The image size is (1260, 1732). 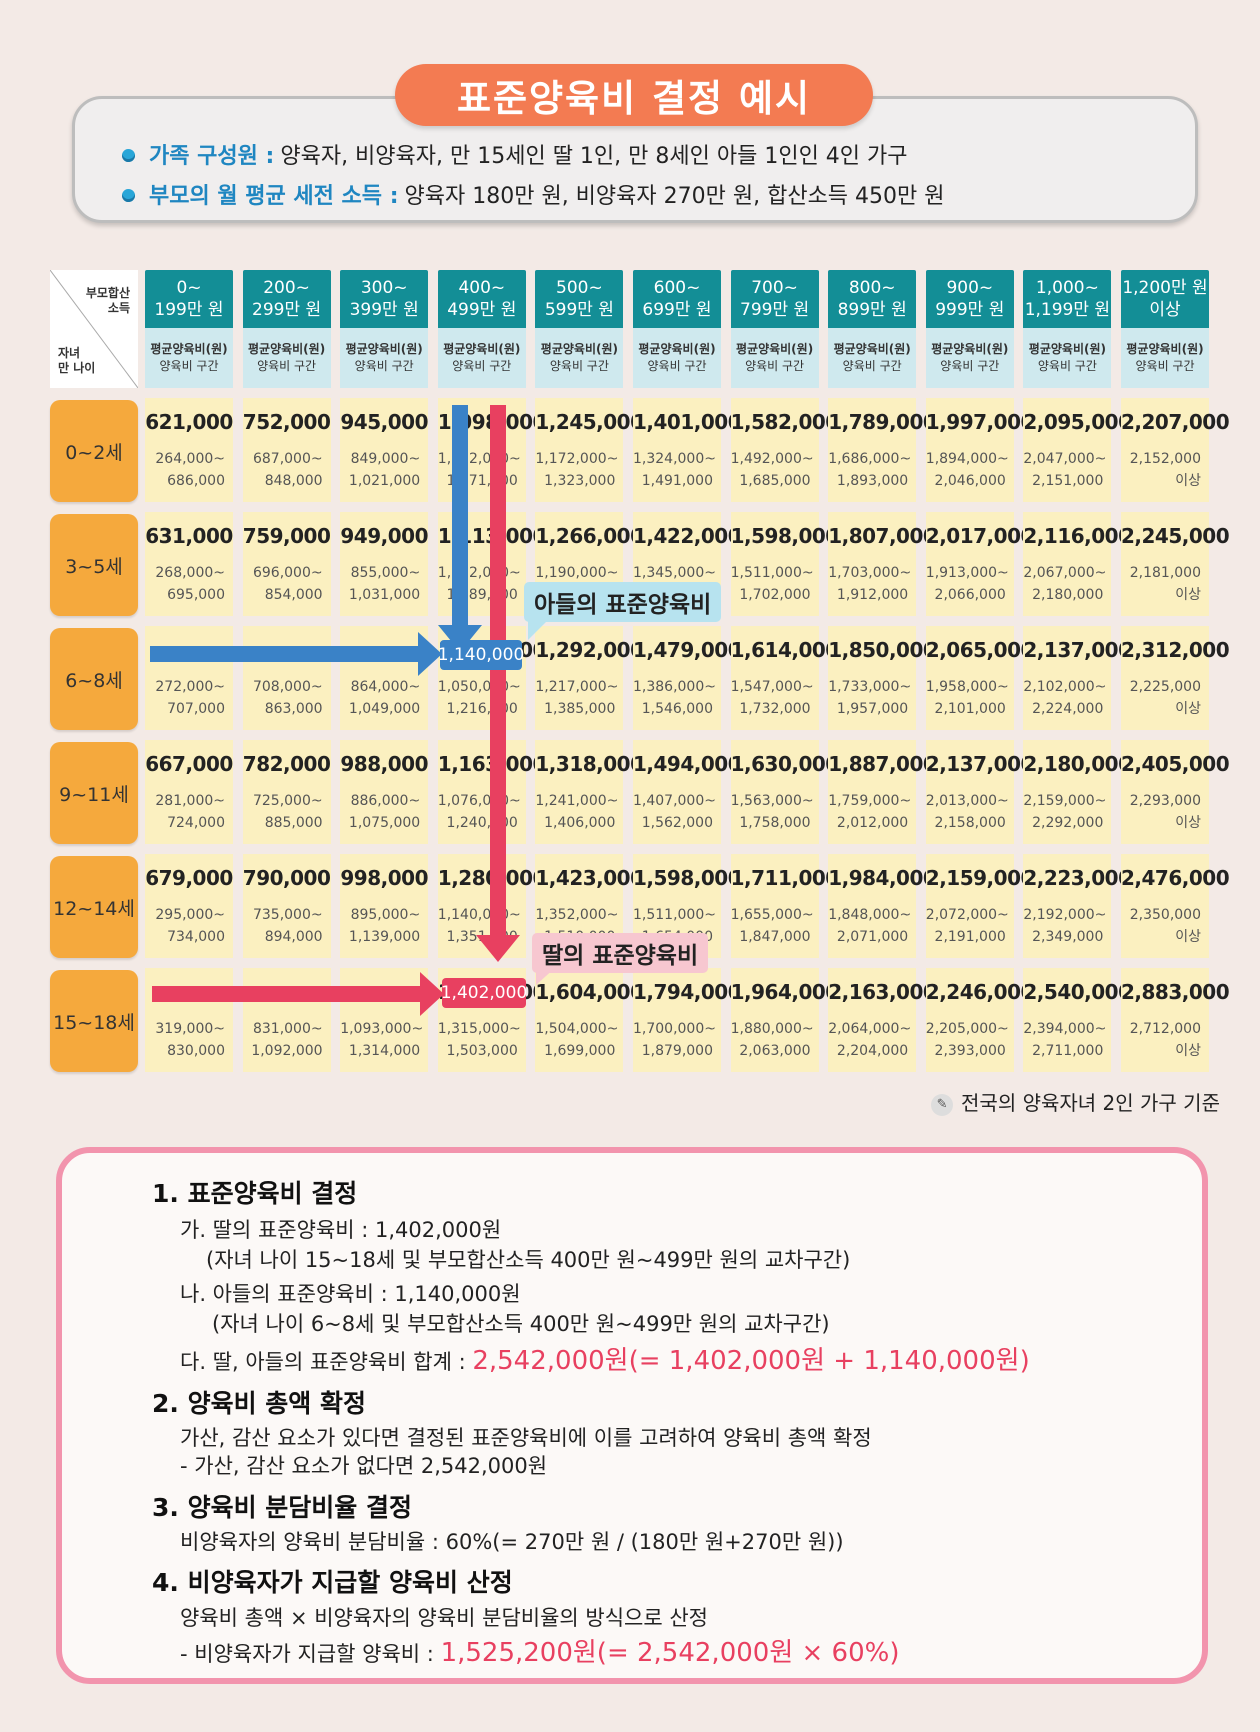 What do you see at coordinates (492, 422) in the screenshot?
I see `average-cost: 1,098,000` at bounding box center [492, 422].